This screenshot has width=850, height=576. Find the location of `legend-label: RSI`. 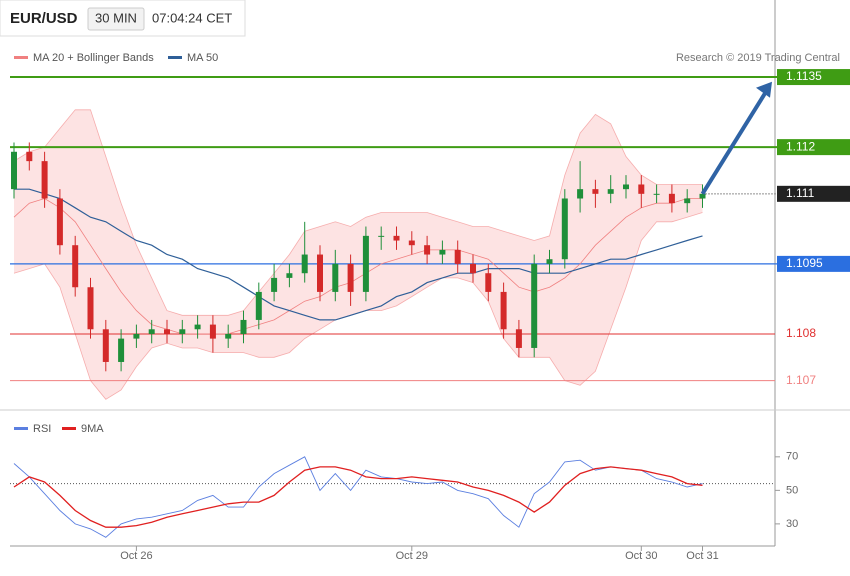

legend-label: RSI is located at coordinates (42, 429).